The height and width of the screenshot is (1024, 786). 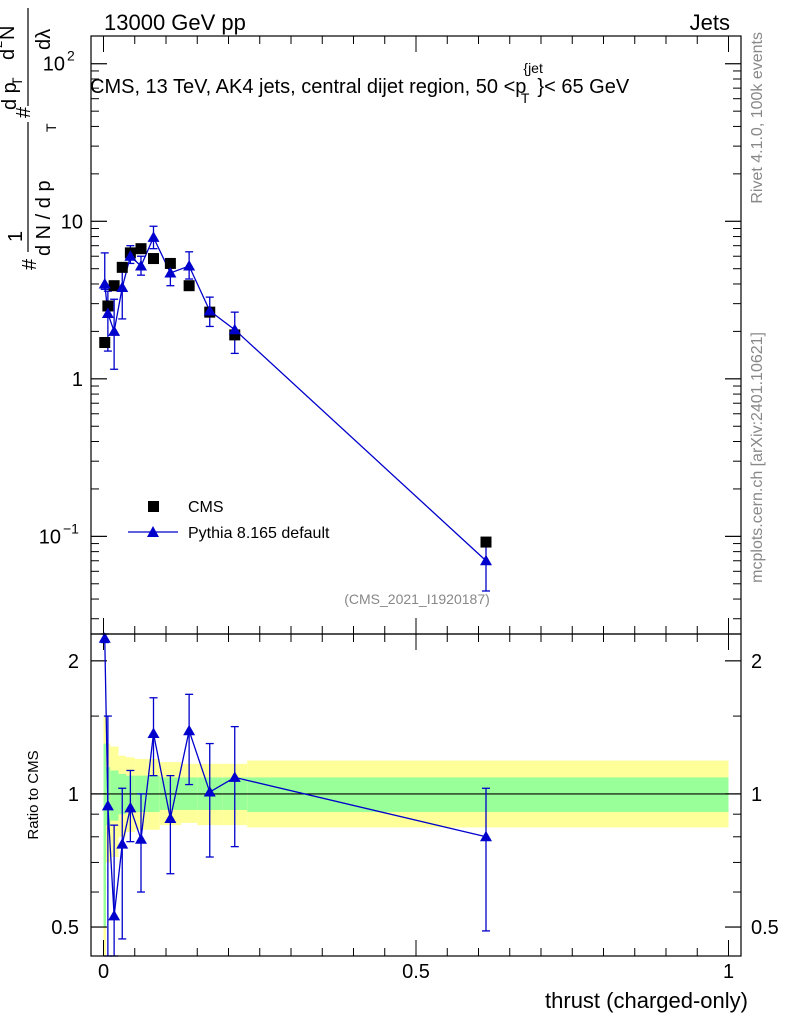 What do you see at coordinates (30, 264) in the screenshot?
I see `y-label-hash-1: #` at bounding box center [30, 264].